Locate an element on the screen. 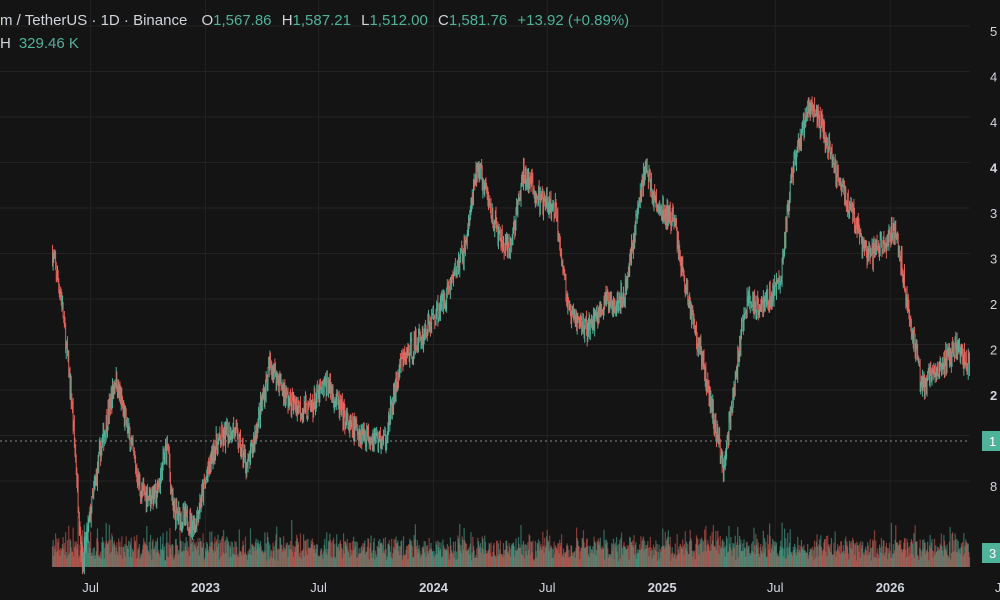  volume-key: H is located at coordinates (5, 43).